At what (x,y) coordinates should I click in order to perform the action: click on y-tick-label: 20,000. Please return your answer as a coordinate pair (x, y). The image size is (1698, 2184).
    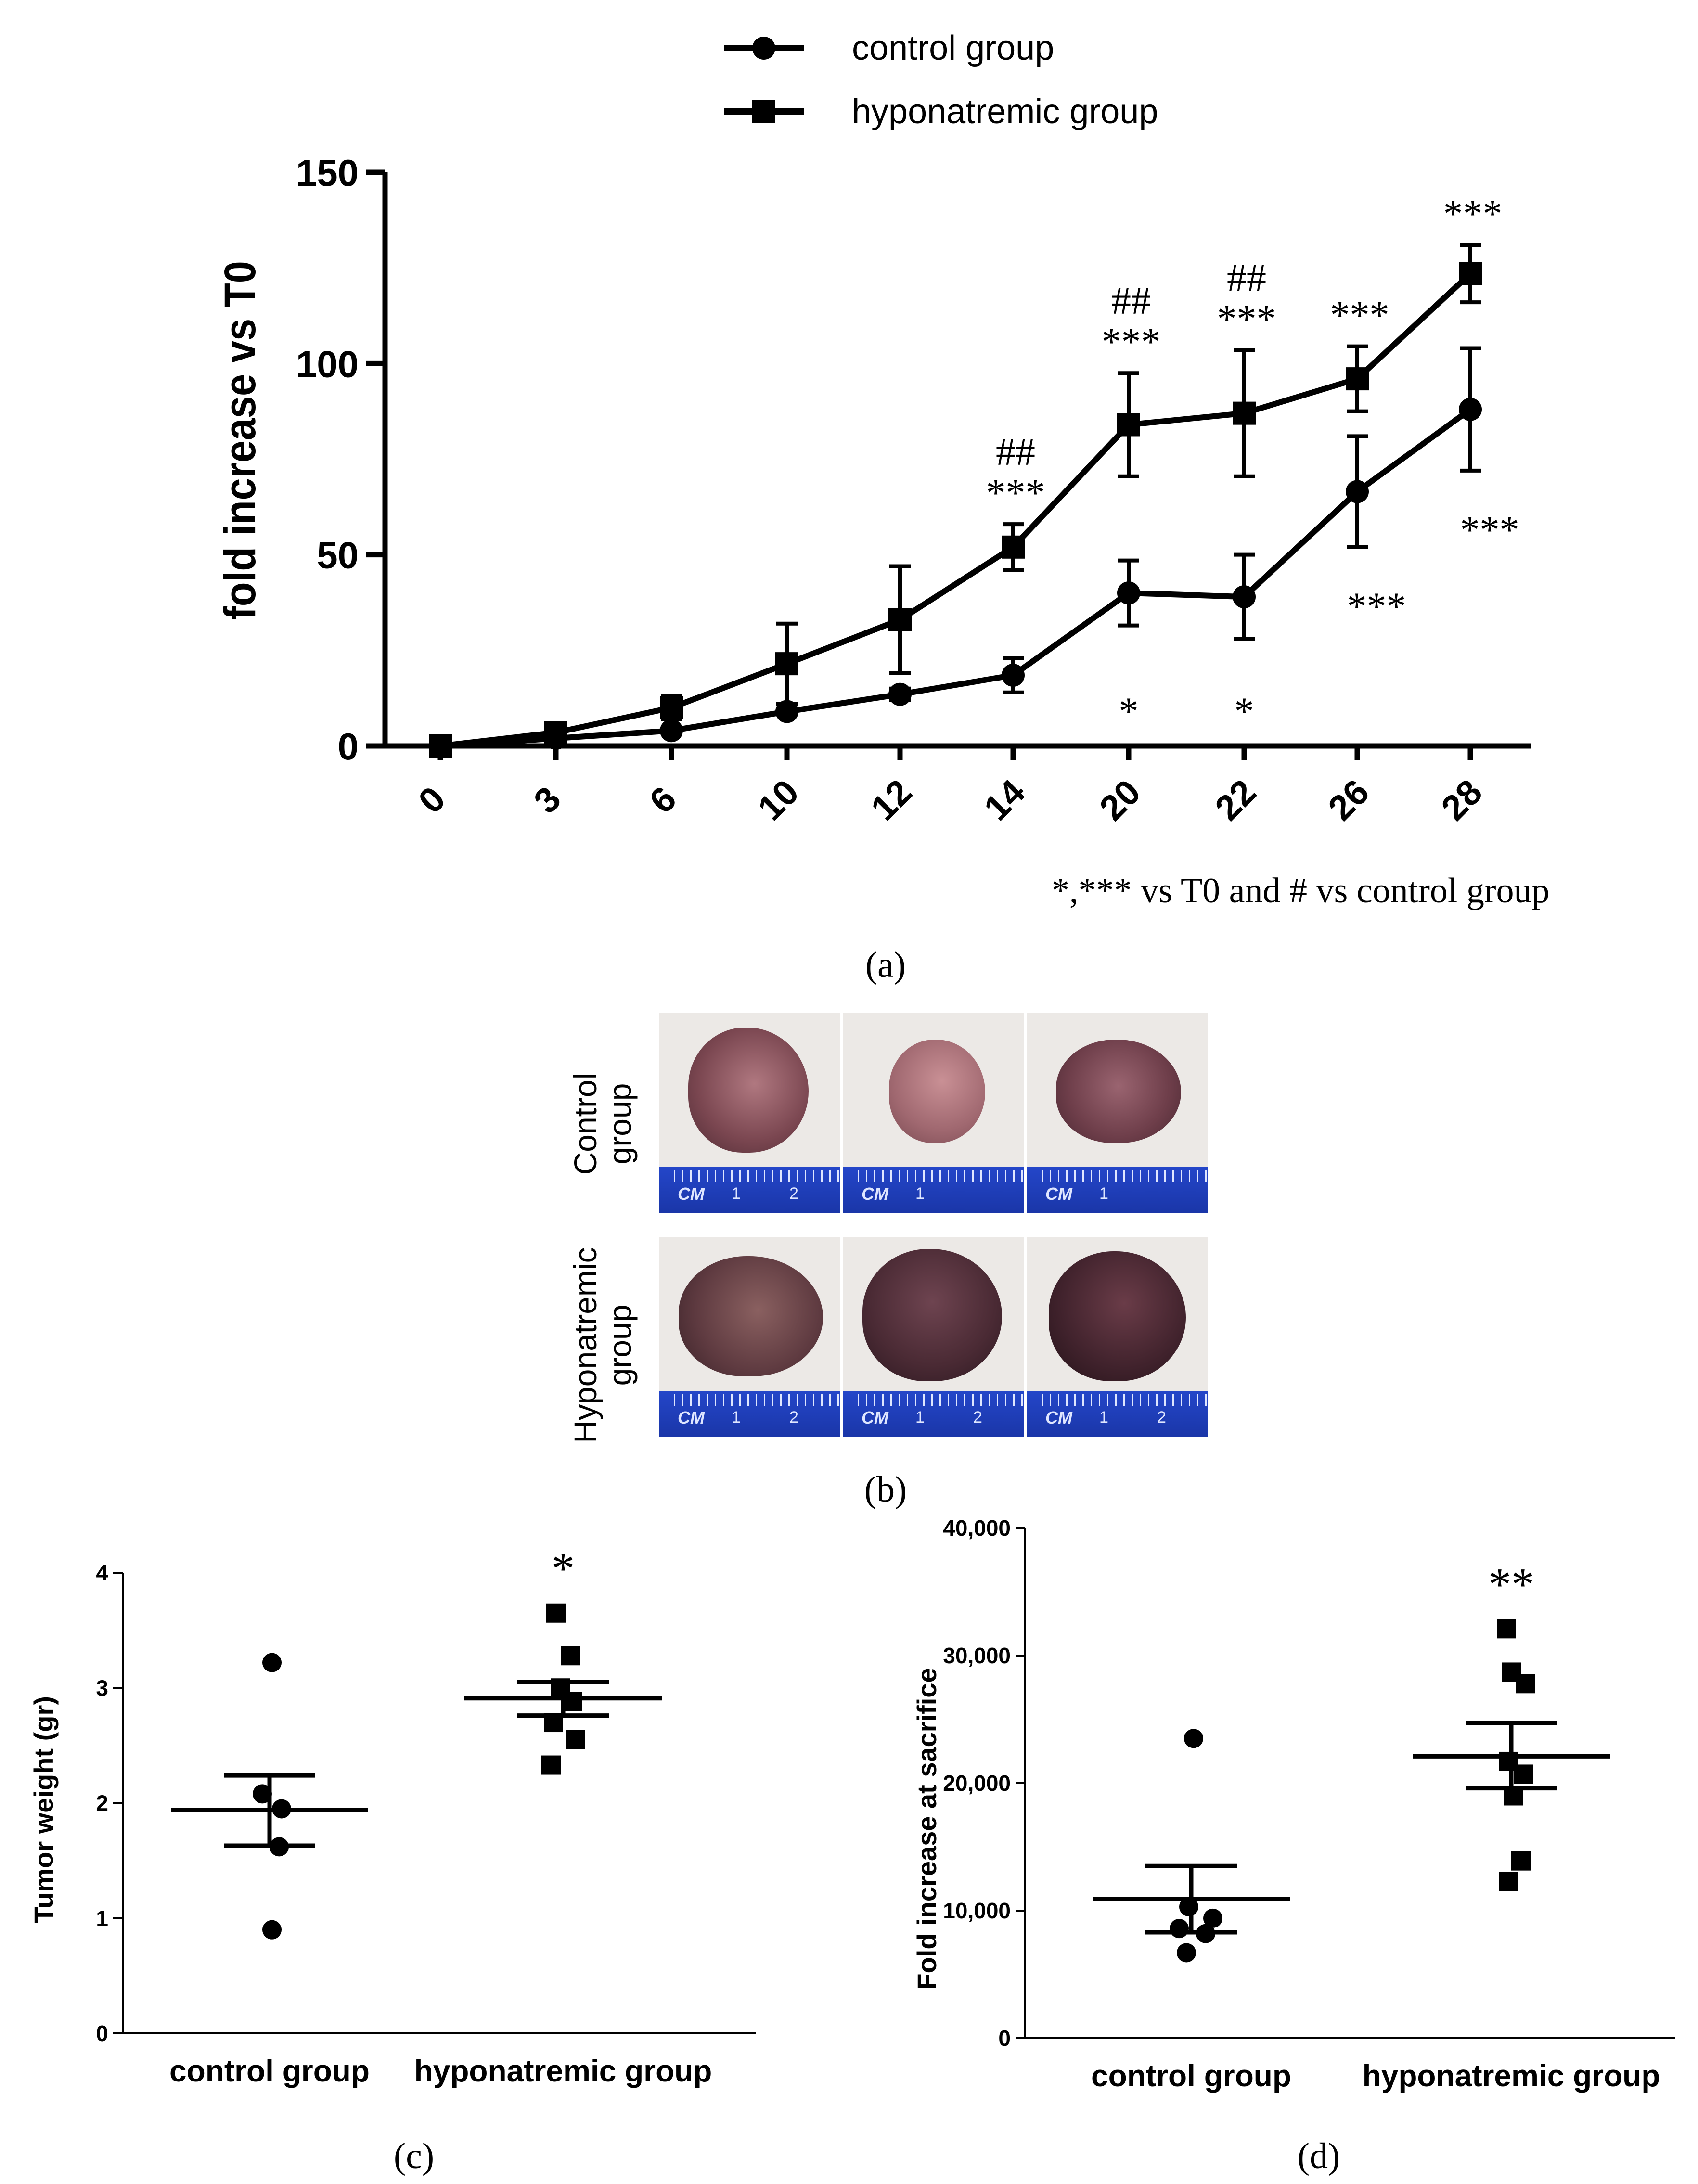
    Looking at the image, I should click on (977, 1783).